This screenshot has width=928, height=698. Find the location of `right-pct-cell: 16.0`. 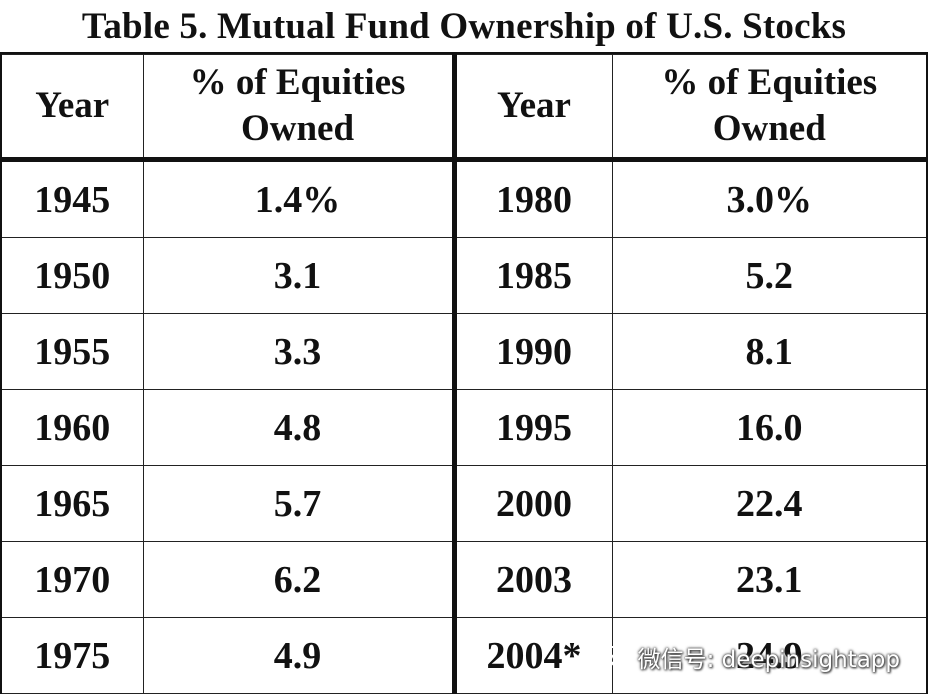

right-pct-cell: 16.0 is located at coordinates (769, 428).